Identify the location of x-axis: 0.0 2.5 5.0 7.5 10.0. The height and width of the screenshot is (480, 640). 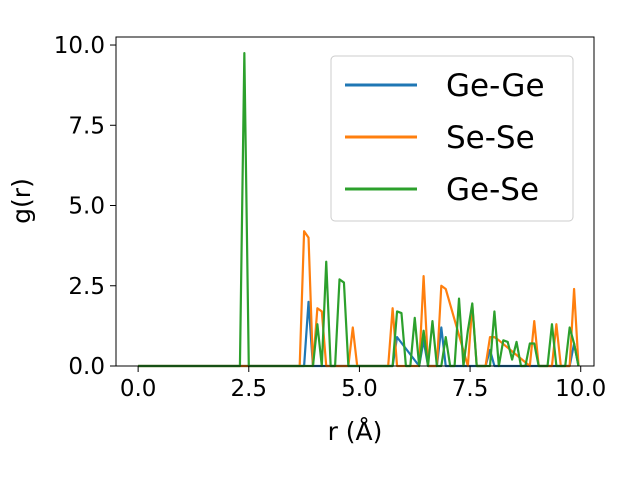
(363, 384).